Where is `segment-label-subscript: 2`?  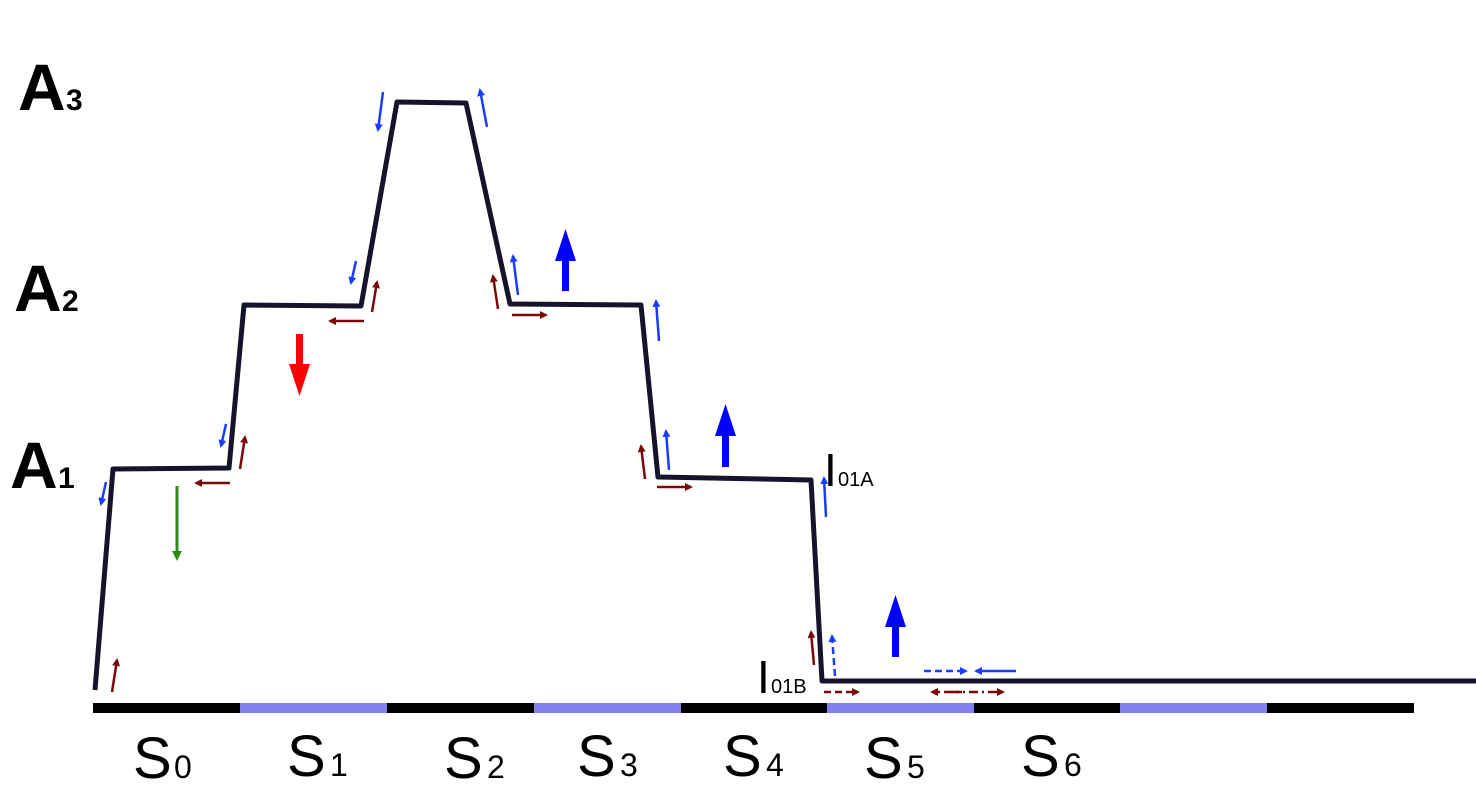
segment-label-subscript: 2 is located at coordinates (496, 767).